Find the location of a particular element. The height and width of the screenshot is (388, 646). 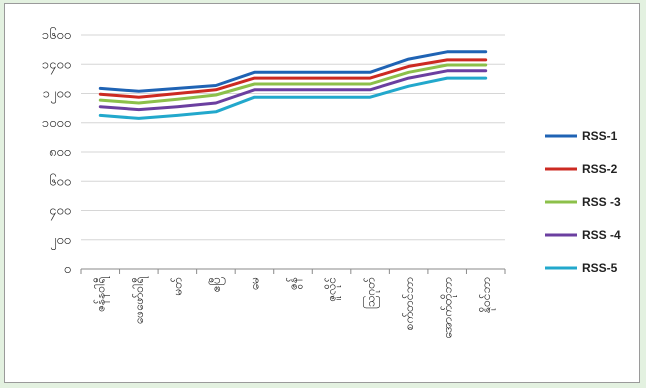

y-axis-tick-labels: ၀ ၂၀၀ ၄၀၀ ၆၀၀ ၈၀၀ ၁၀၀၀ ၁၂၀၀ ၁၄၀၀ ၁၆၀၀ is located at coordinates (56, 152).